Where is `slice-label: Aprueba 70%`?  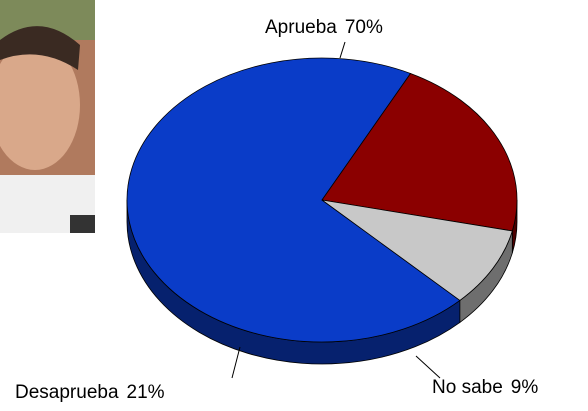
slice-label: Aprueba 70% is located at coordinates (324, 27).